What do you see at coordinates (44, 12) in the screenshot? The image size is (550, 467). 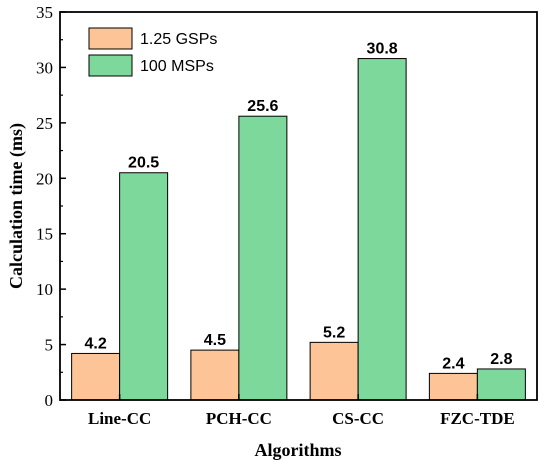 I see `y-tick-label: 35` at bounding box center [44, 12].